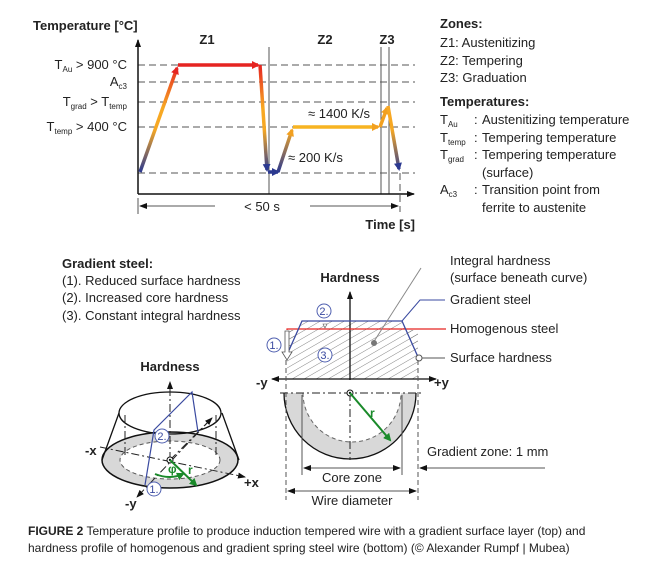 Image resolution: width=651 pixels, height=569 pixels. I want to click on marker-2: 2., so click(323, 312).